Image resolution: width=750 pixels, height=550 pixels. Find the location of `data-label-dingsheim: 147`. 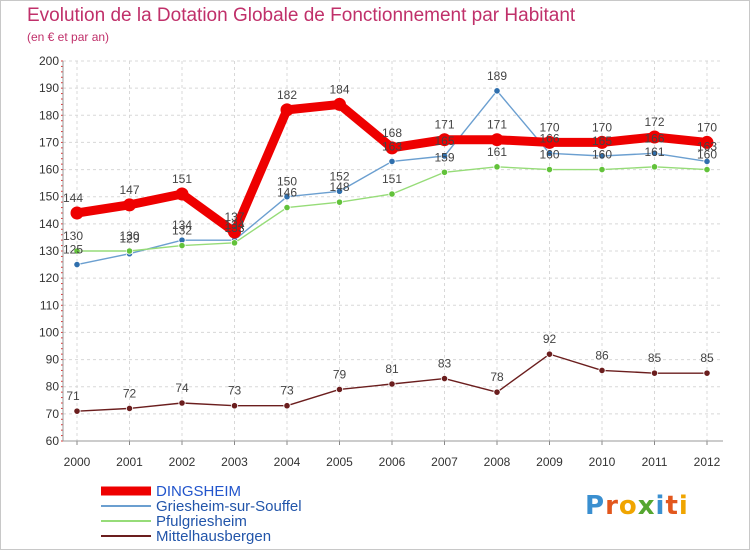

data-label-dingsheim: 147 is located at coordinates (129, 190).